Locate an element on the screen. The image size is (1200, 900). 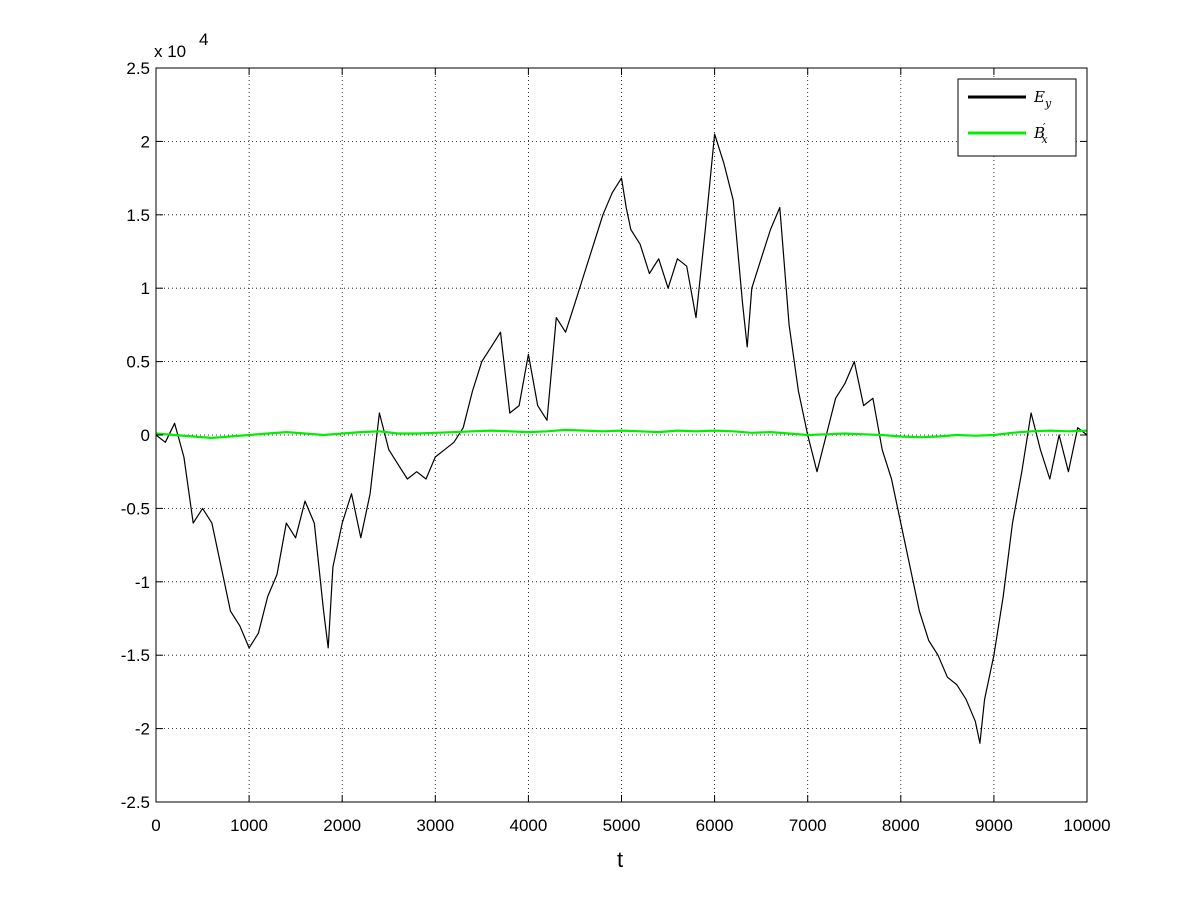
legend-label-b-x-prime: B′ x is located at coordinates (1041, 133).